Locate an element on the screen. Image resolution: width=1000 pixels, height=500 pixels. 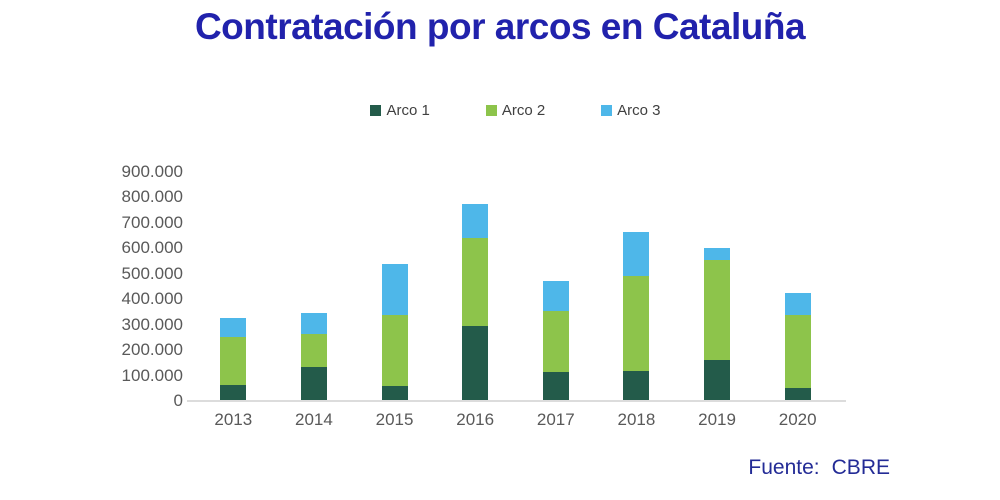
segment-arco1-2013 is located at coordinates (233, 392).